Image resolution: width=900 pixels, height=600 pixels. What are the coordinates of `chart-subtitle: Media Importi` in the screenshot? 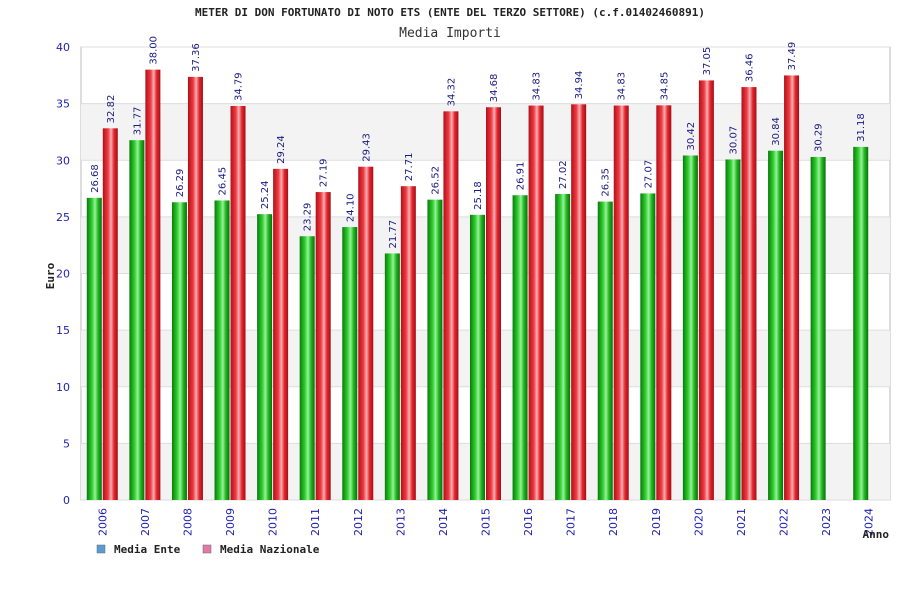 It's located at (450, 33).